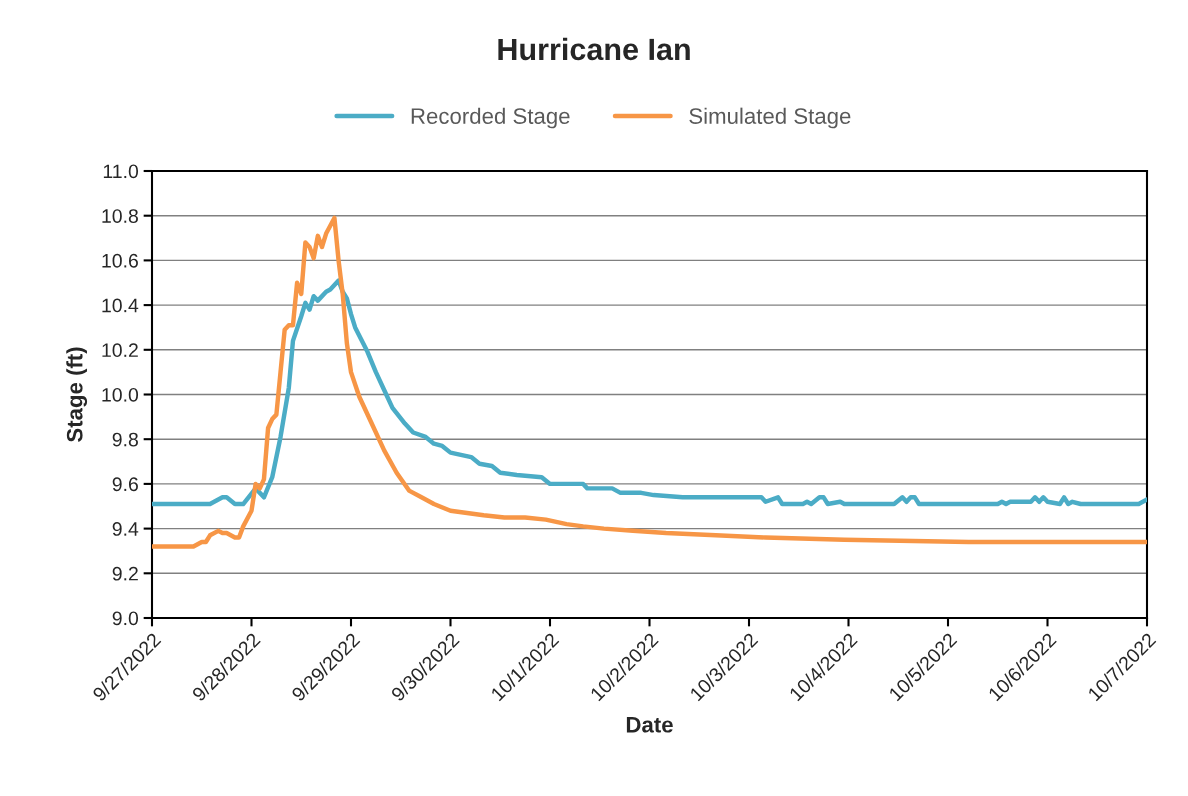 The height and width of the screenshot is (796, 1188). Describe the element at coordinates (649, 725) in the screenshot. I see `x-axis-title: Date` at that location.